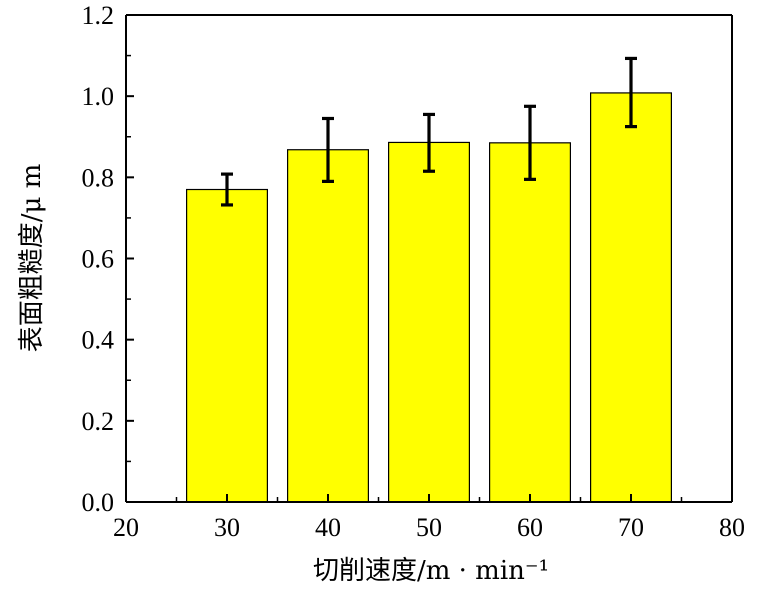 Image resolution: width=761 pixels, height=591 pixels. What do you see at coordinates (227, 527) in the screenshot?
I see `x-tick-label: 30` at bounding box center [227, 527].